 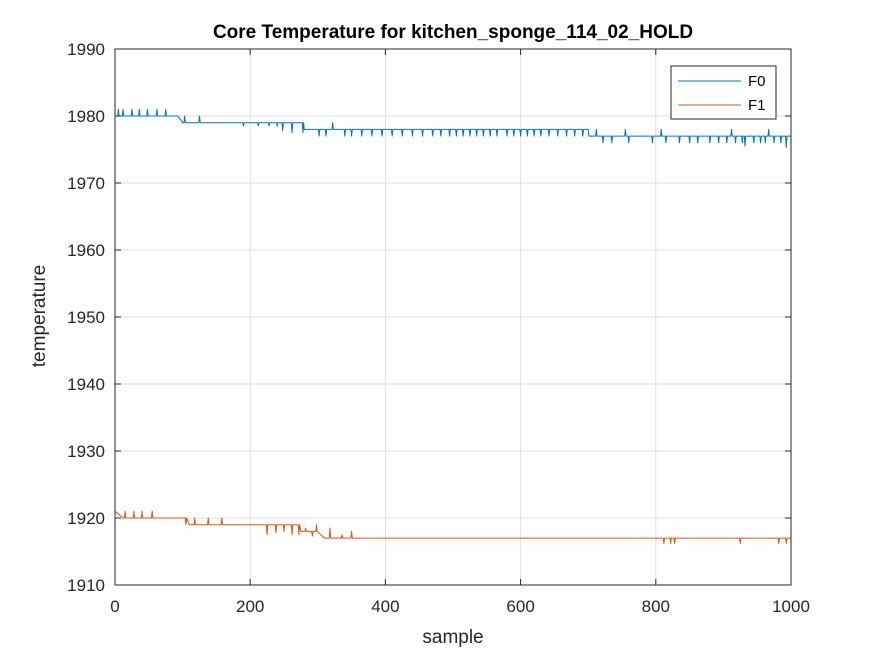 What do you see at coordinates (39, 316) in the screenshot?
I see `y-axis-label: temperature` at bounding box center [39, 316].